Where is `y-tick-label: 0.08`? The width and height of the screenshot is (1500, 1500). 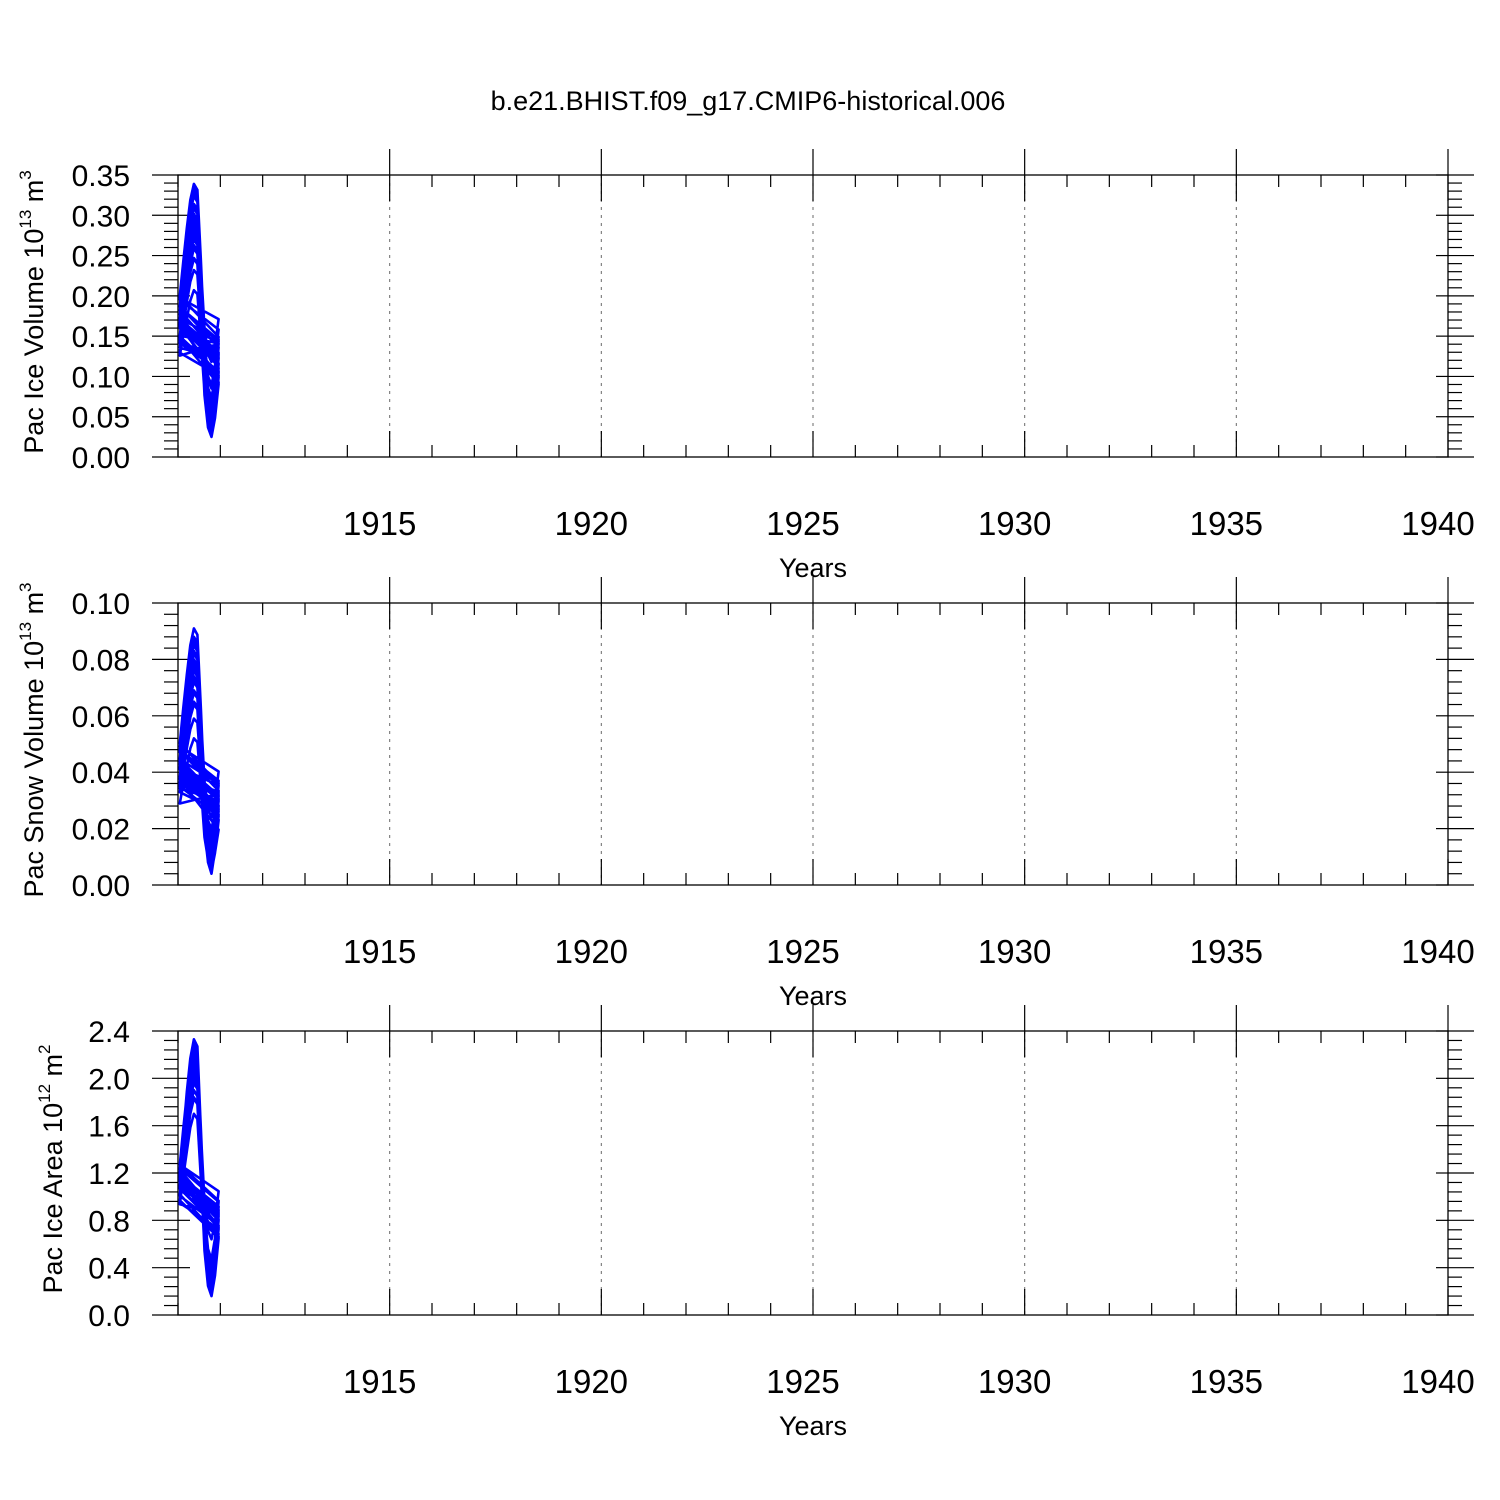
y-tick-label: 0.08 is located at coordinates (101, 660).